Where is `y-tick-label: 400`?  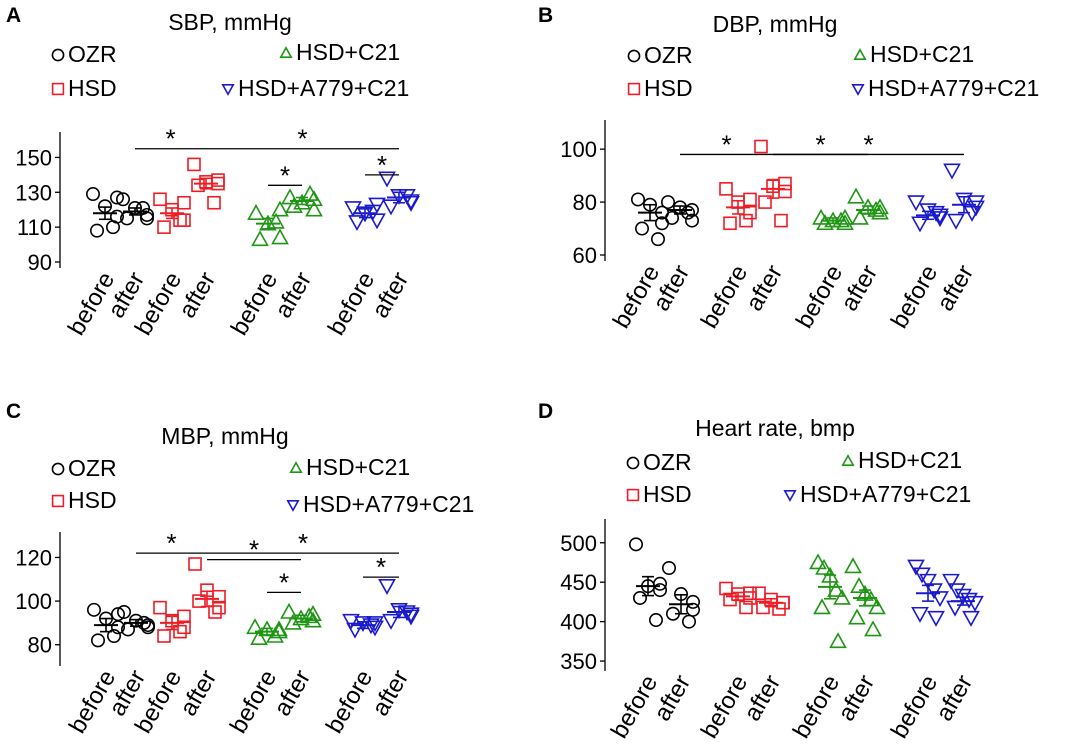
y-tick-label: 400 is located at coordinates (578, 622).